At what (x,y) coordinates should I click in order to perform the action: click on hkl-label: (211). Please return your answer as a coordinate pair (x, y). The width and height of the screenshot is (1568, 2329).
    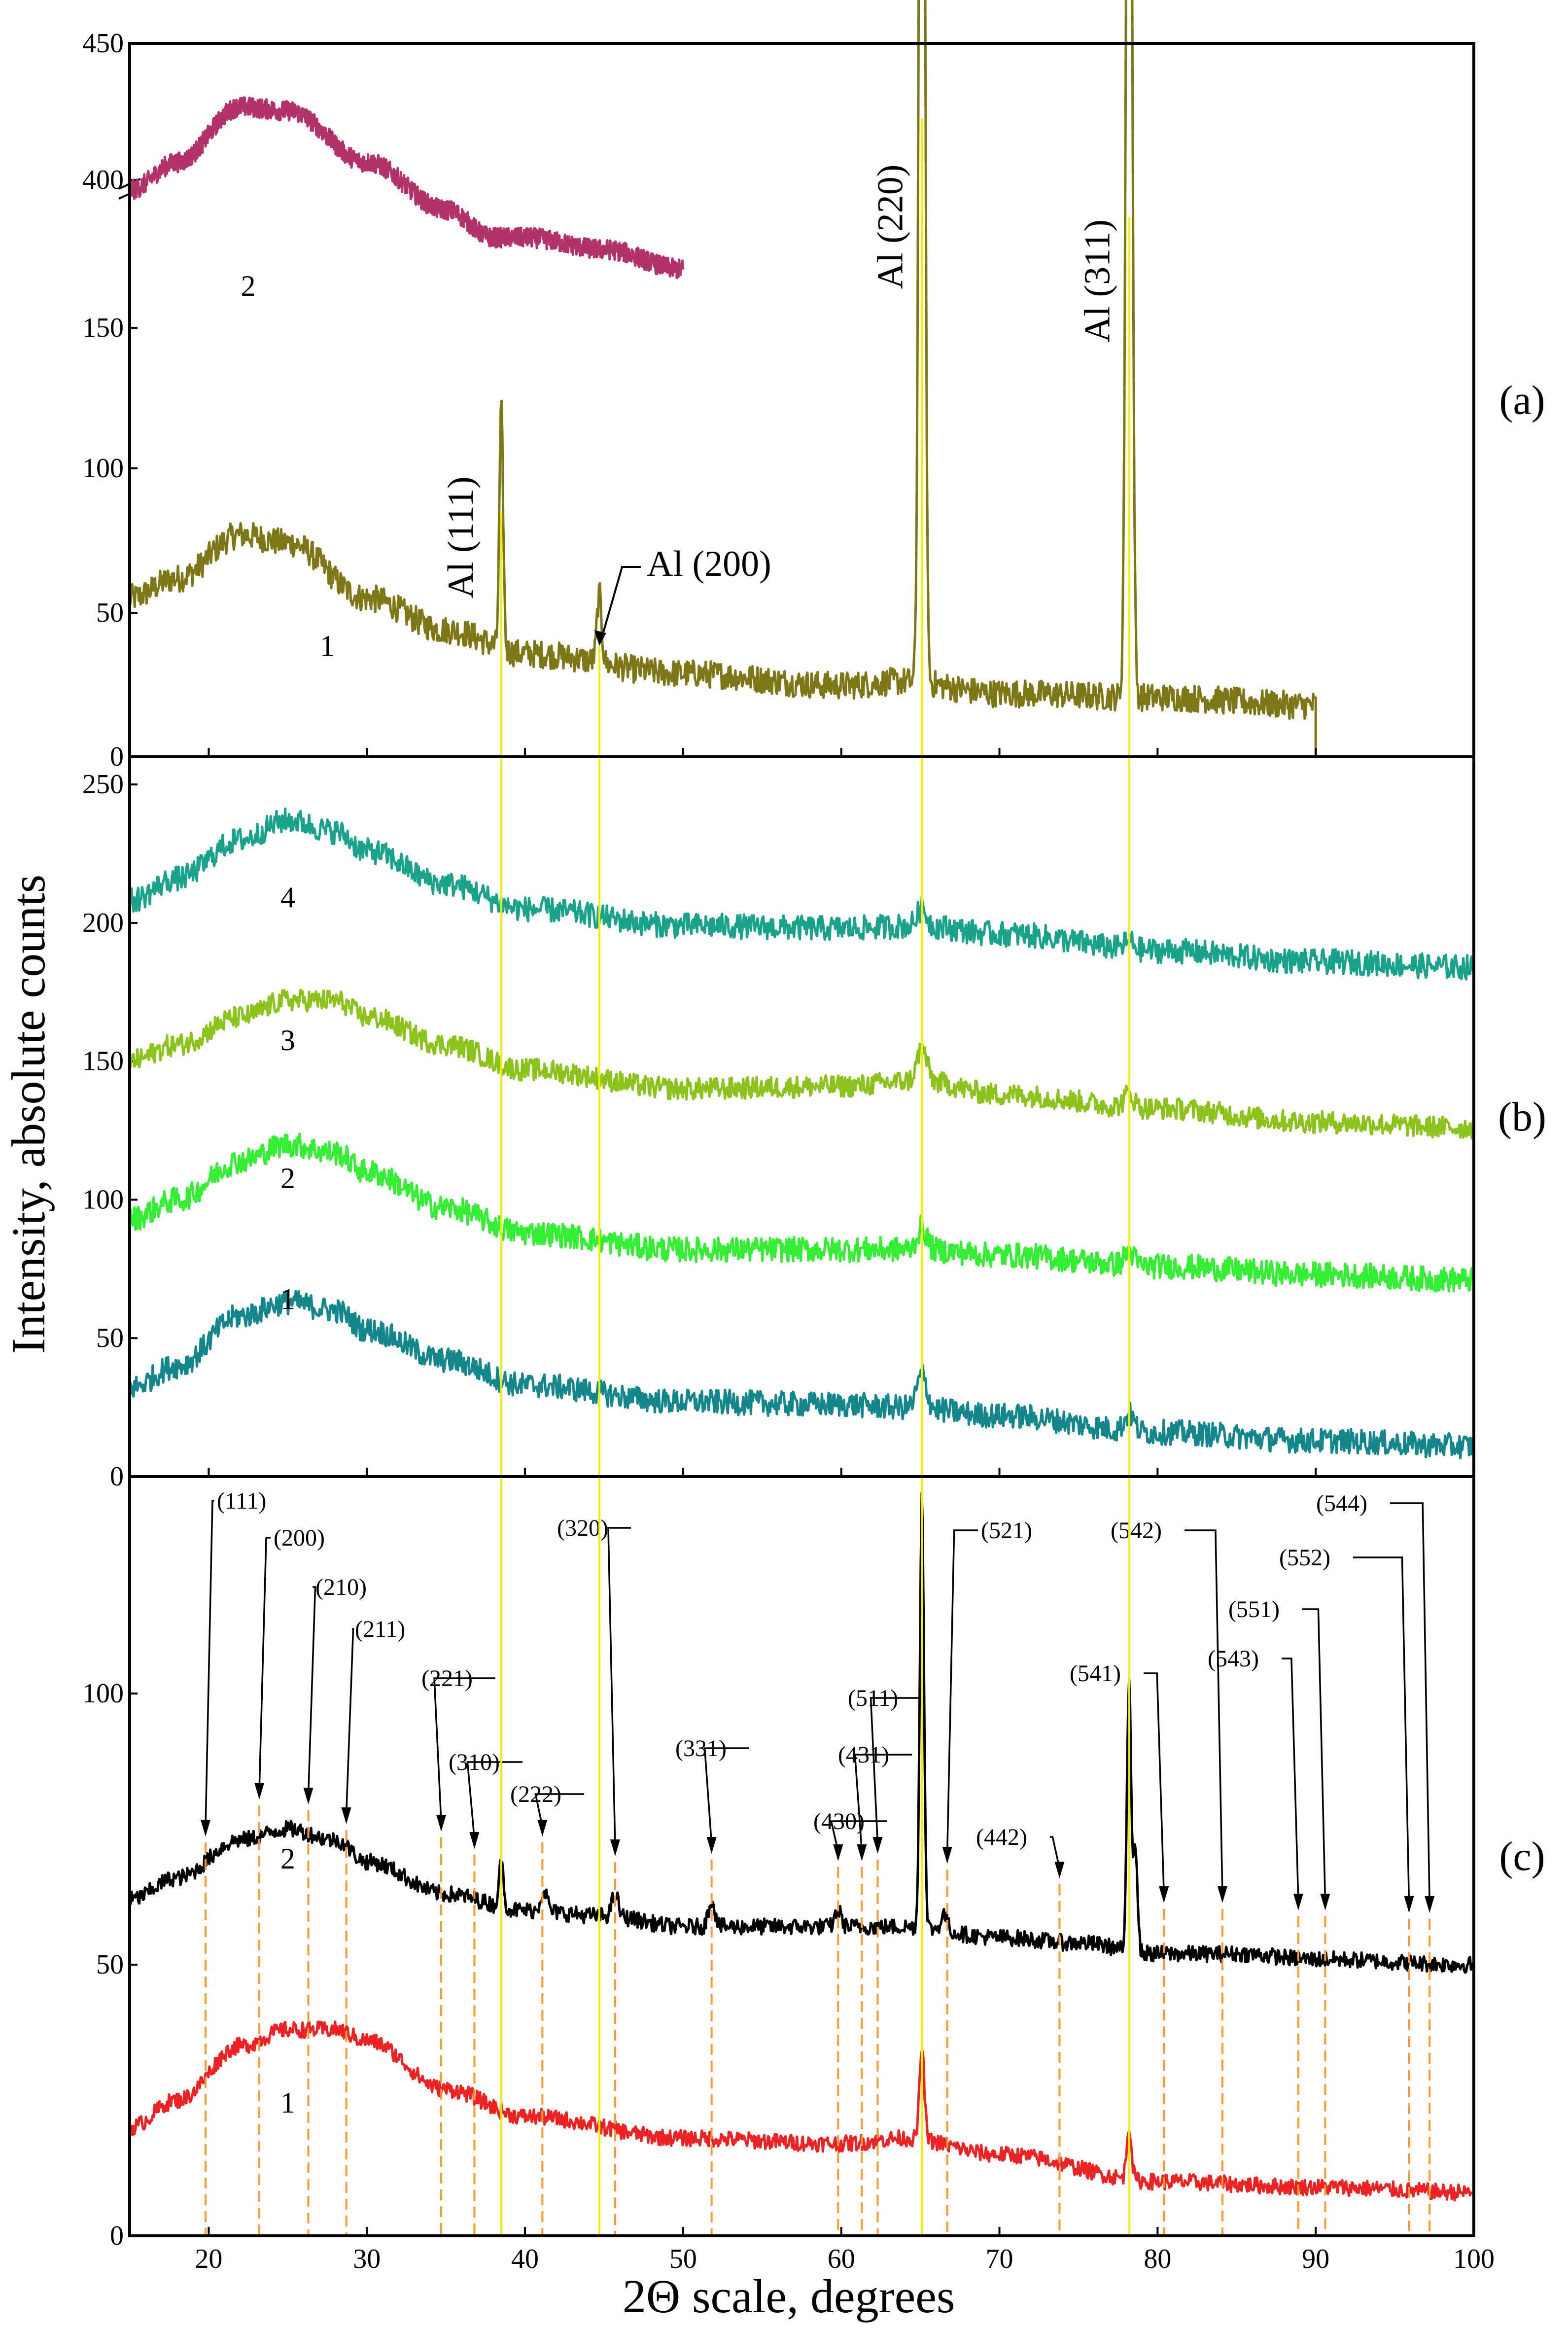
    Looking at the image, I should click on (380, 1629).